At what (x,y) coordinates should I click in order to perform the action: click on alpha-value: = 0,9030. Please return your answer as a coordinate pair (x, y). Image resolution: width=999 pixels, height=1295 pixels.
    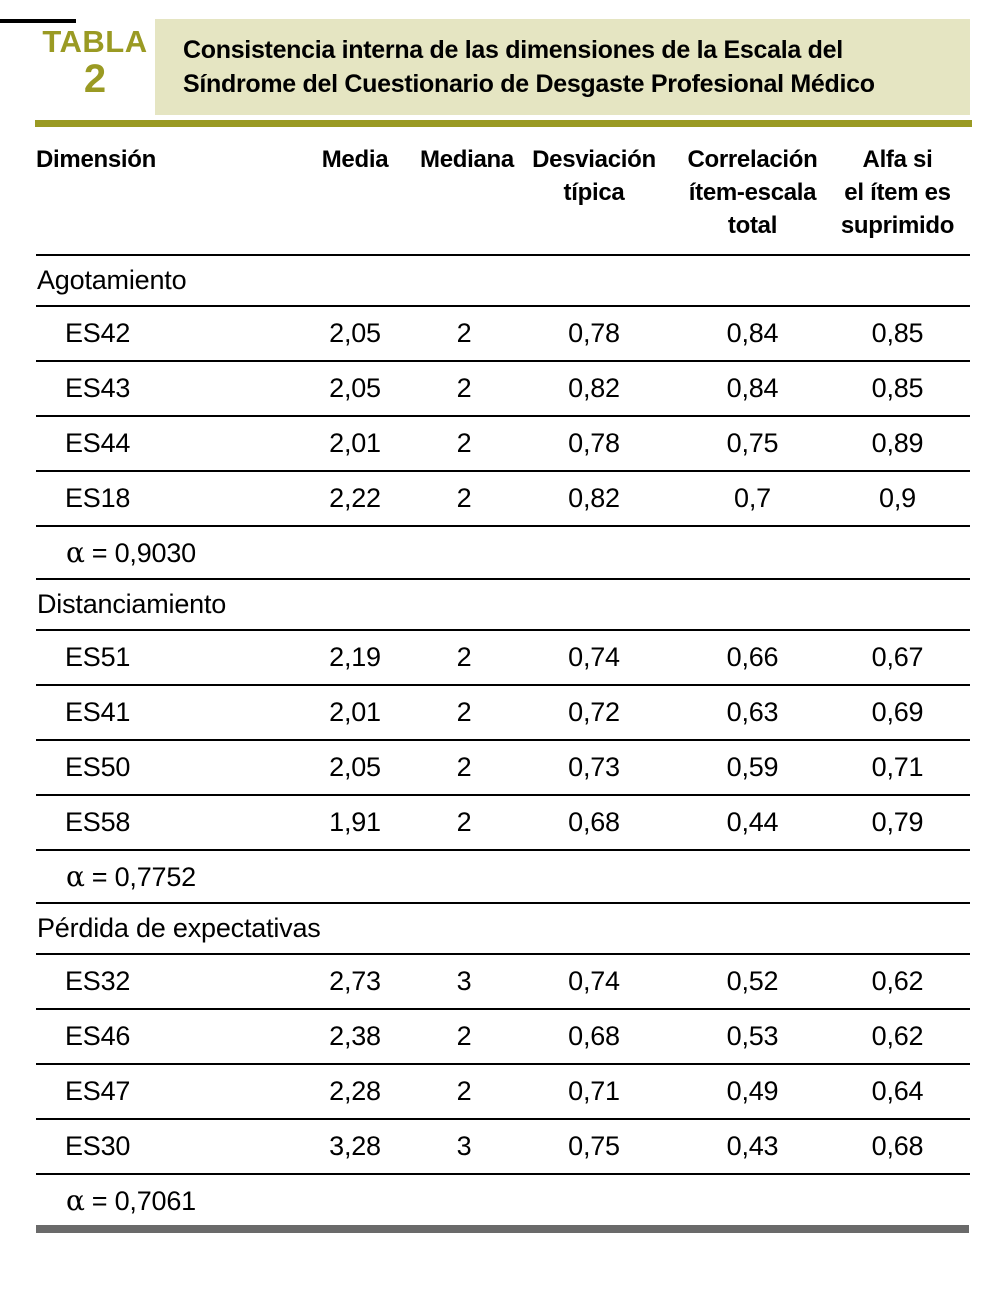
    Looking at the image, I should click on (143, 553).